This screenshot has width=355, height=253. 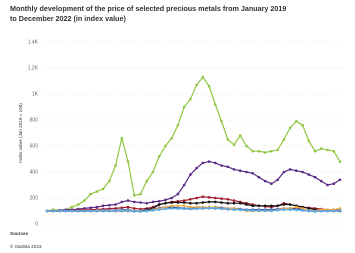 What do you see at coordinates (20, 133) in the screenshot?
I see `y-axis-label: Index value (Jan 2019 = 100)` at bounding box center [20, 133].